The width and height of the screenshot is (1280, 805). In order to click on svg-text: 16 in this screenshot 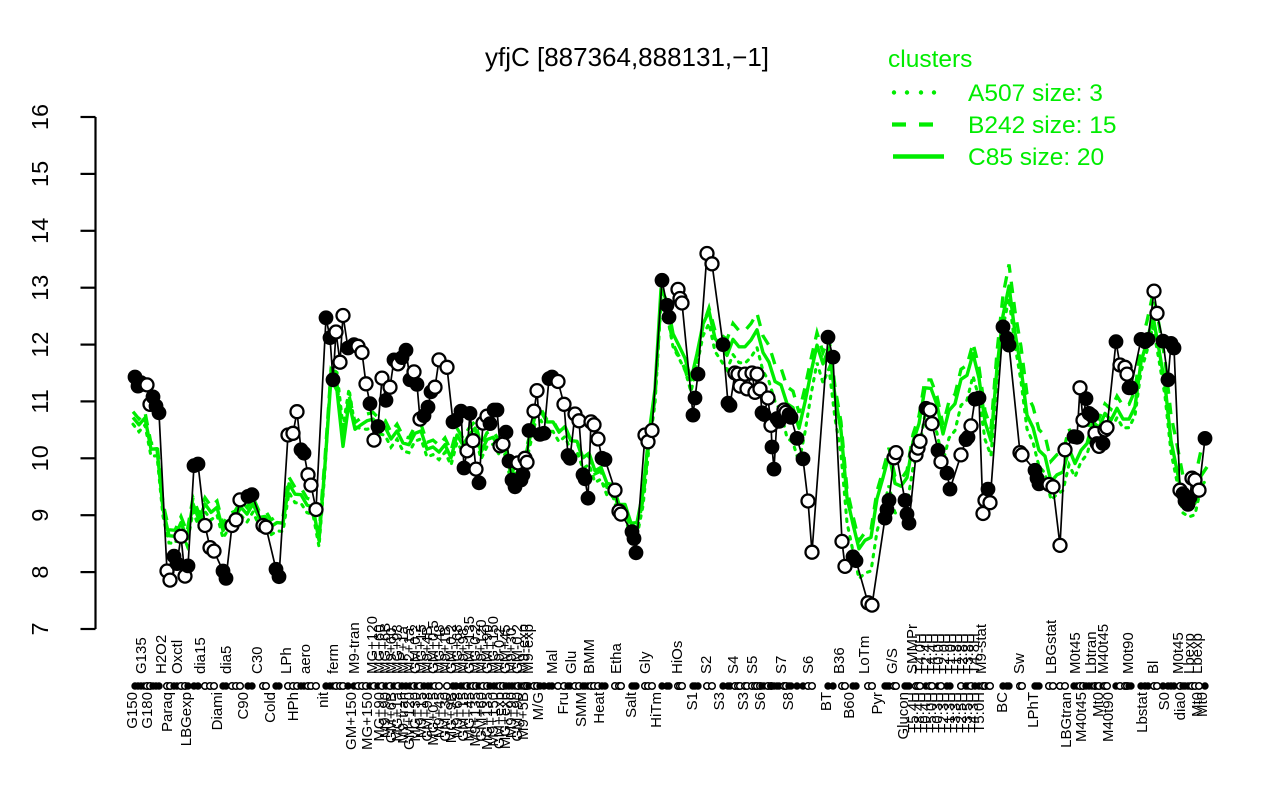, I will do `click(40, 117)`.